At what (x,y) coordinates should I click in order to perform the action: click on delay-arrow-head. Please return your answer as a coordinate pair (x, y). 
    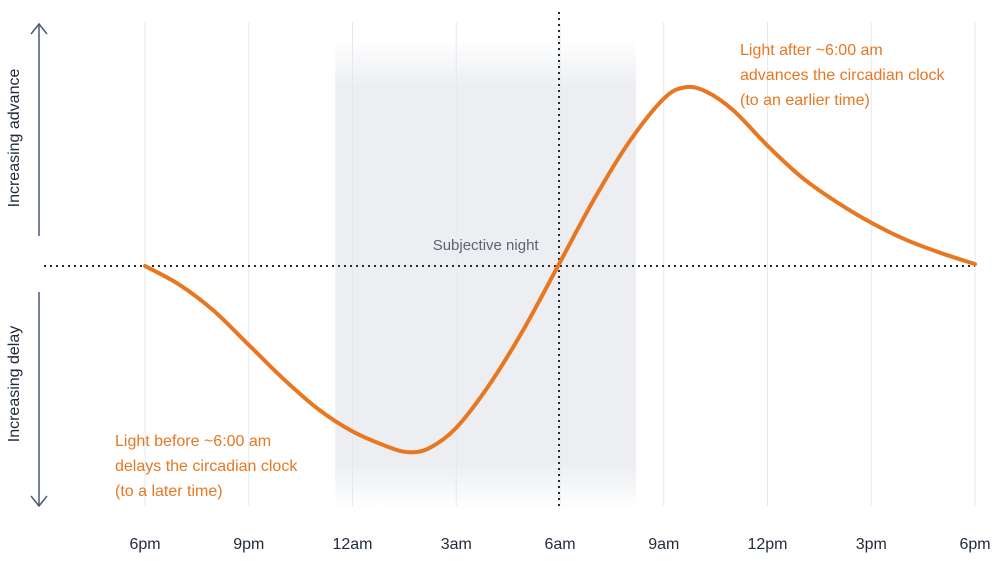
    Looking at the image, I should click on (39, 501).